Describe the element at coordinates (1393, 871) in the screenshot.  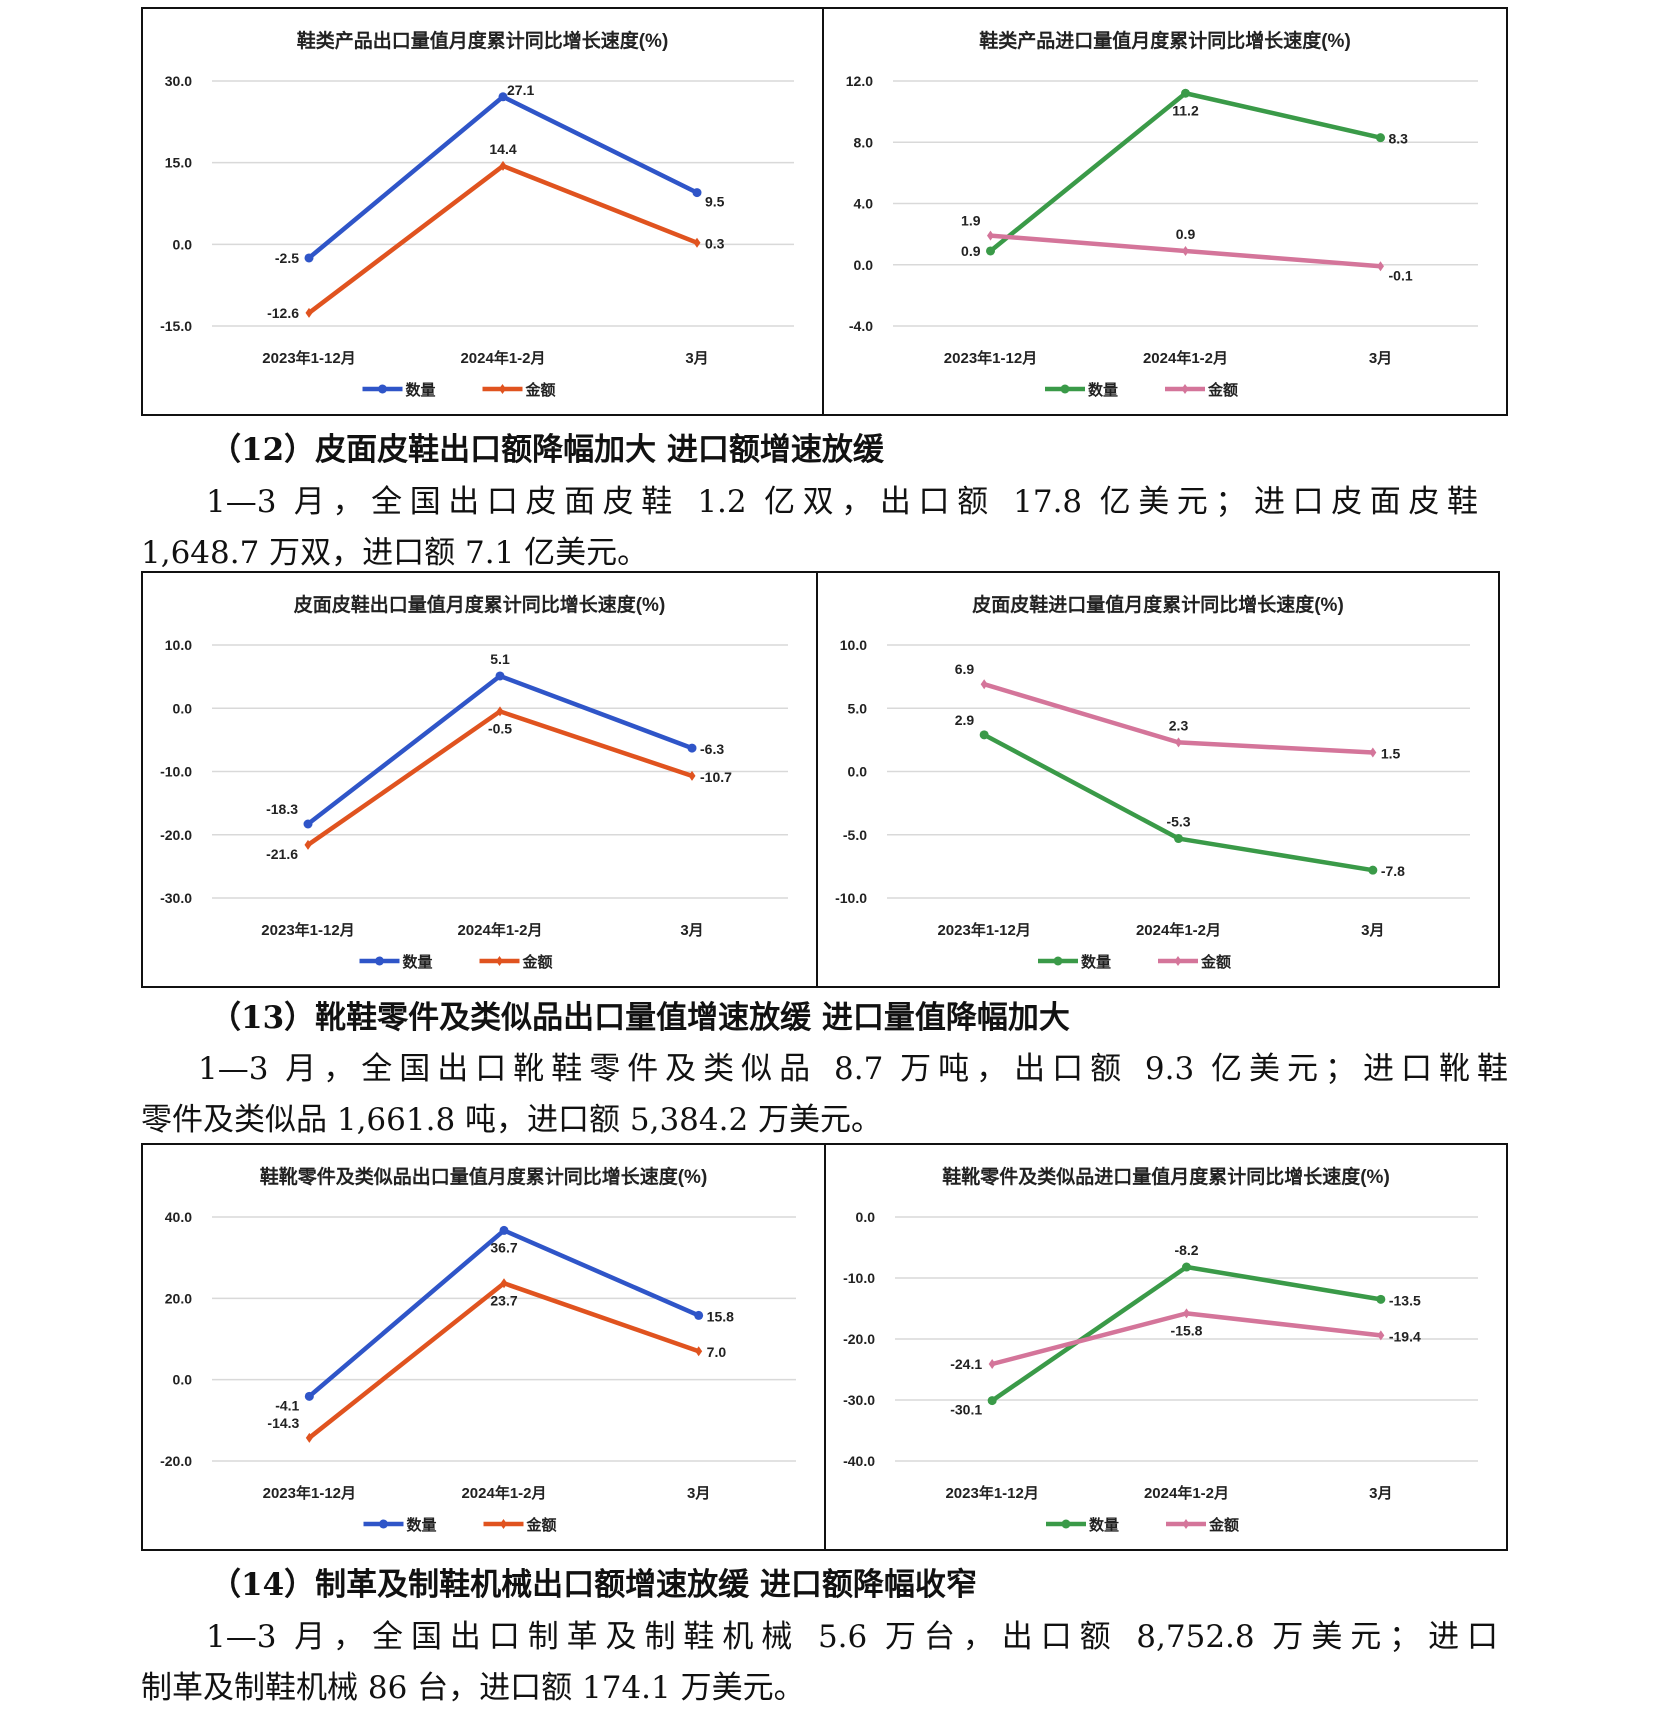
I see `data-label: -7.8` at that location.